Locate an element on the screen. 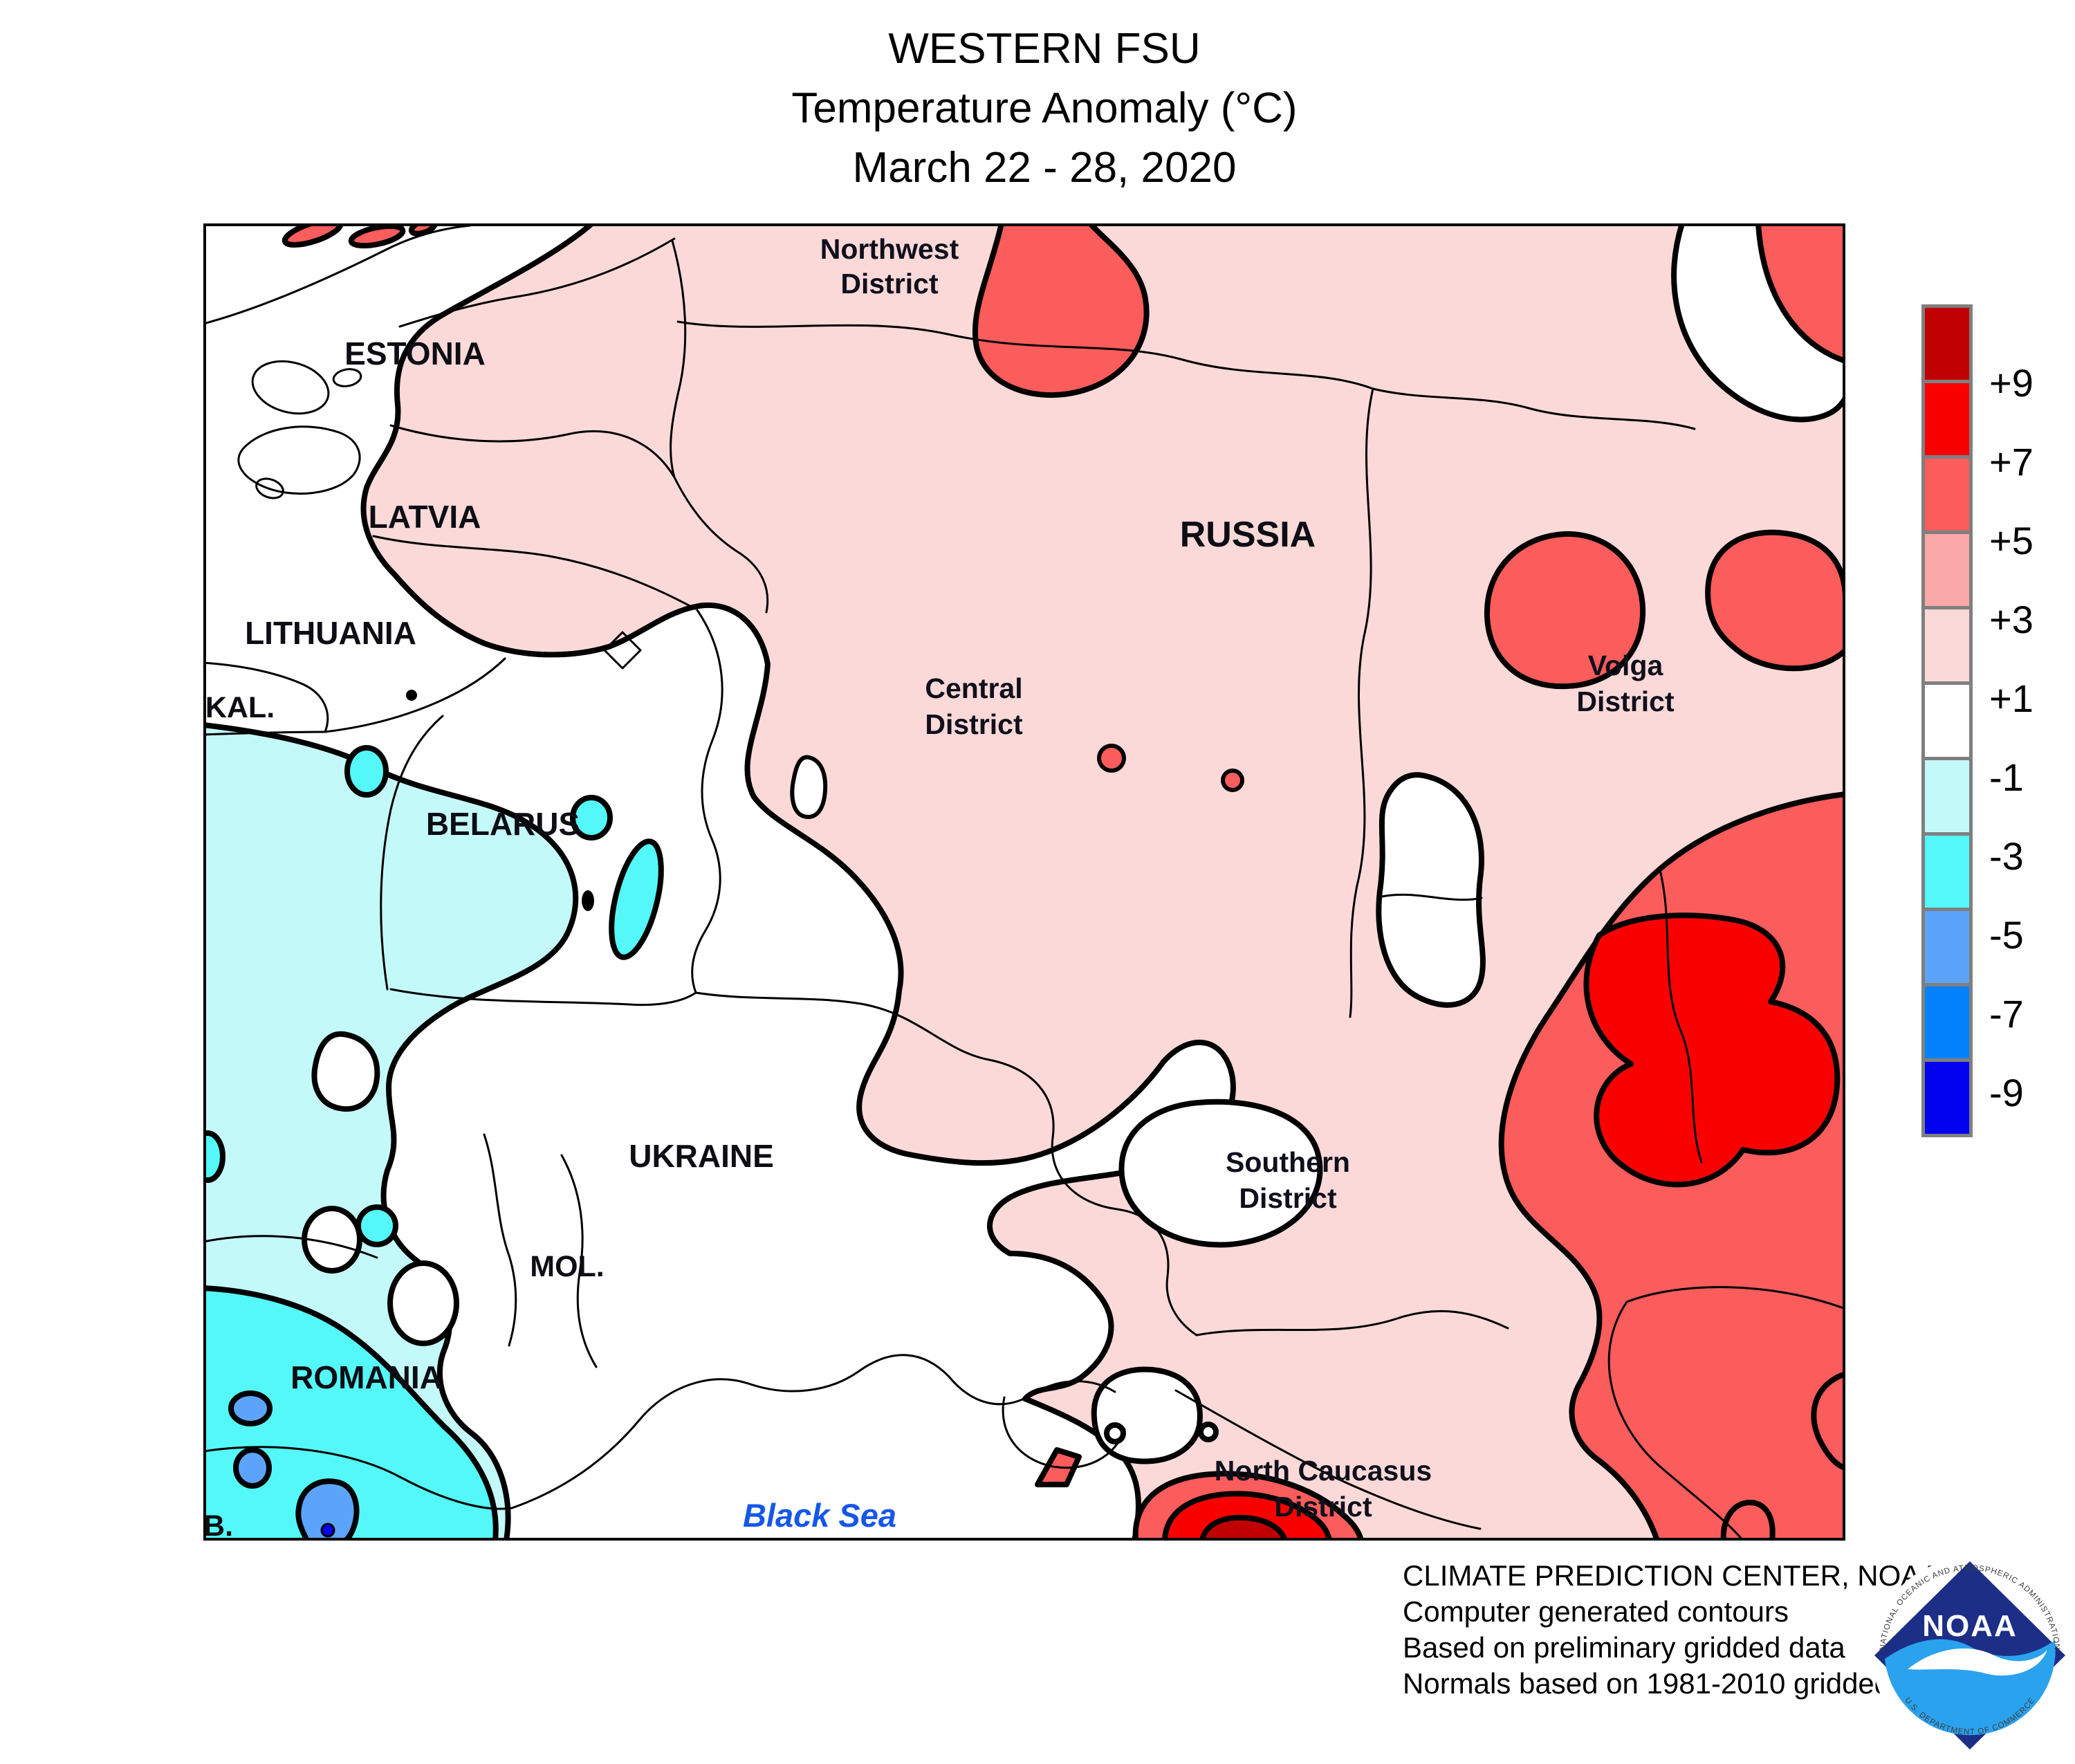 This screenshot has width=2075, height=1764. region-cyan-romania is located at coordinates (351, 1413).